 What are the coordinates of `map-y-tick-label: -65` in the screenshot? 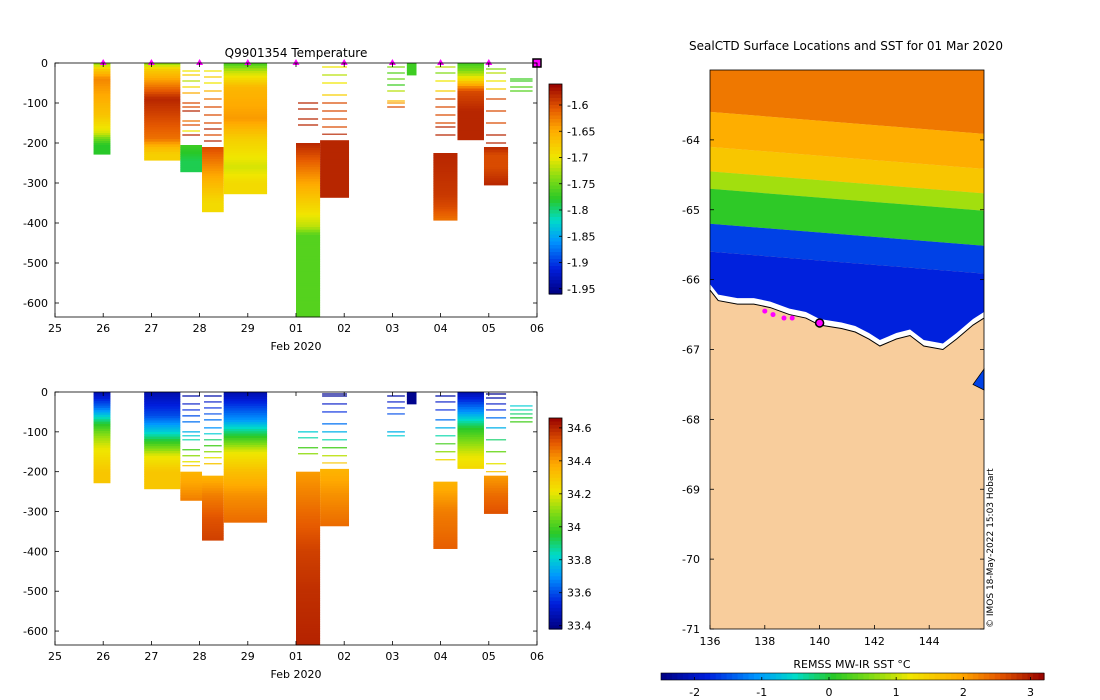 It's located at (691, 210).